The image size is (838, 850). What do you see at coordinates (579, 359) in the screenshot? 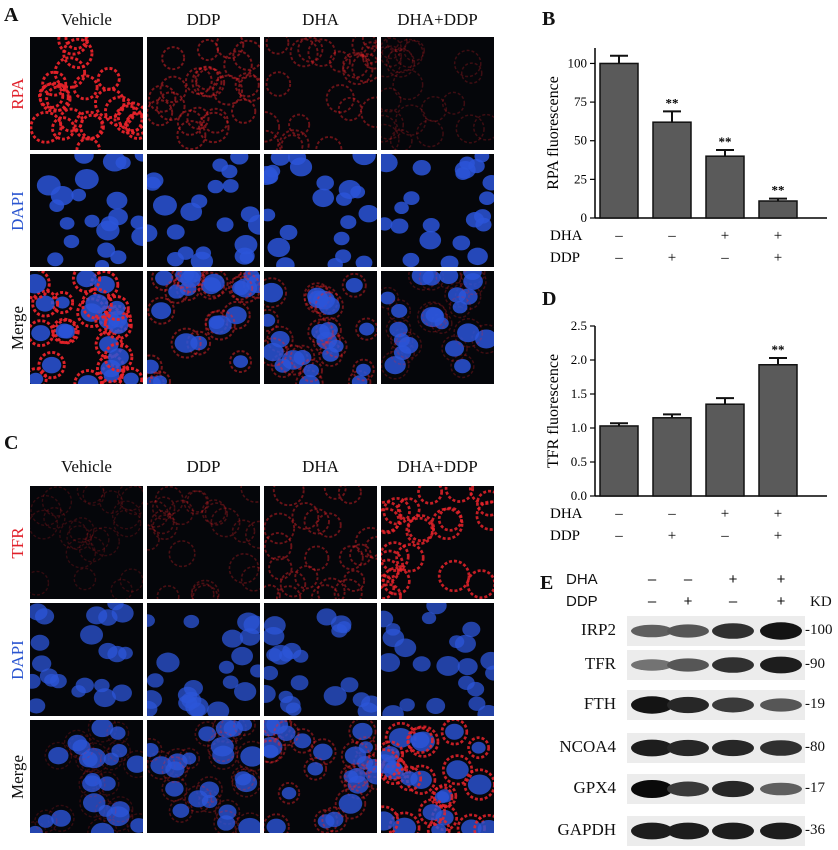
I see `y-tick-label: 2.0` at bounding box center [579, 359].